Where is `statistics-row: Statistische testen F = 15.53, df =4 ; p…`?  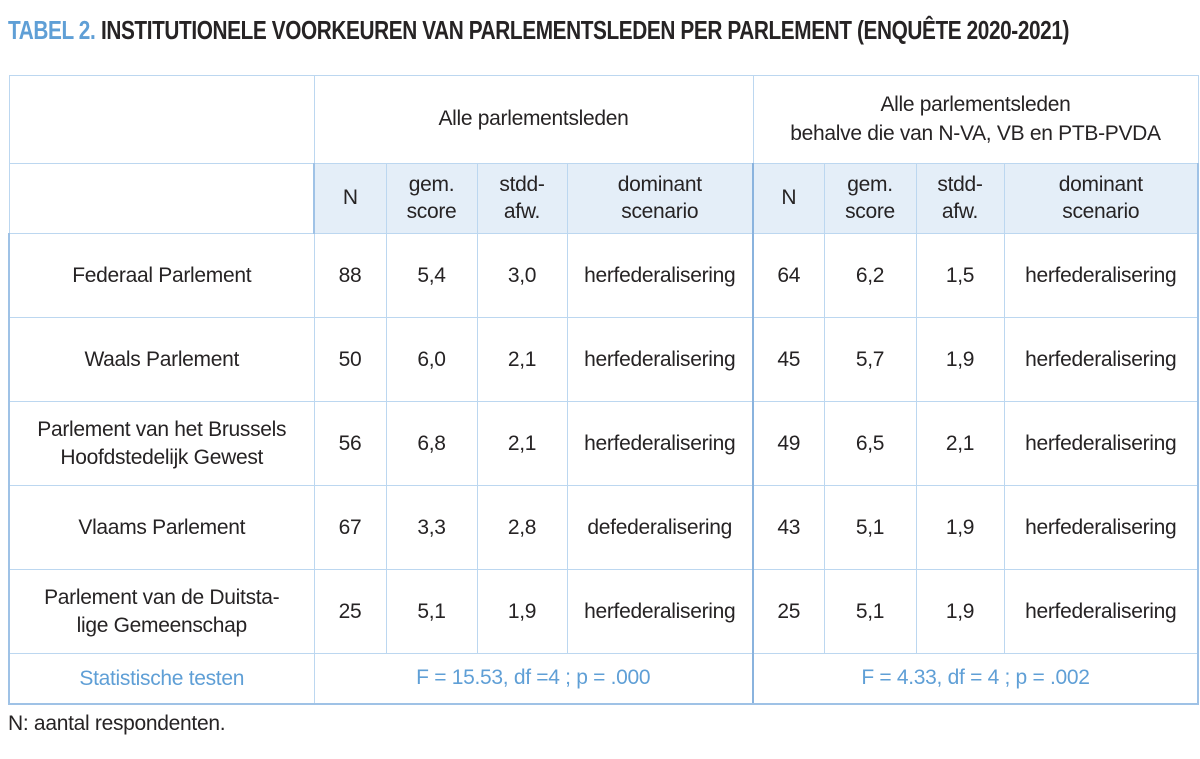
statistics-row: Statistische testen F = 15.53, df =4 ; p… is located at coordinates (603, 679).